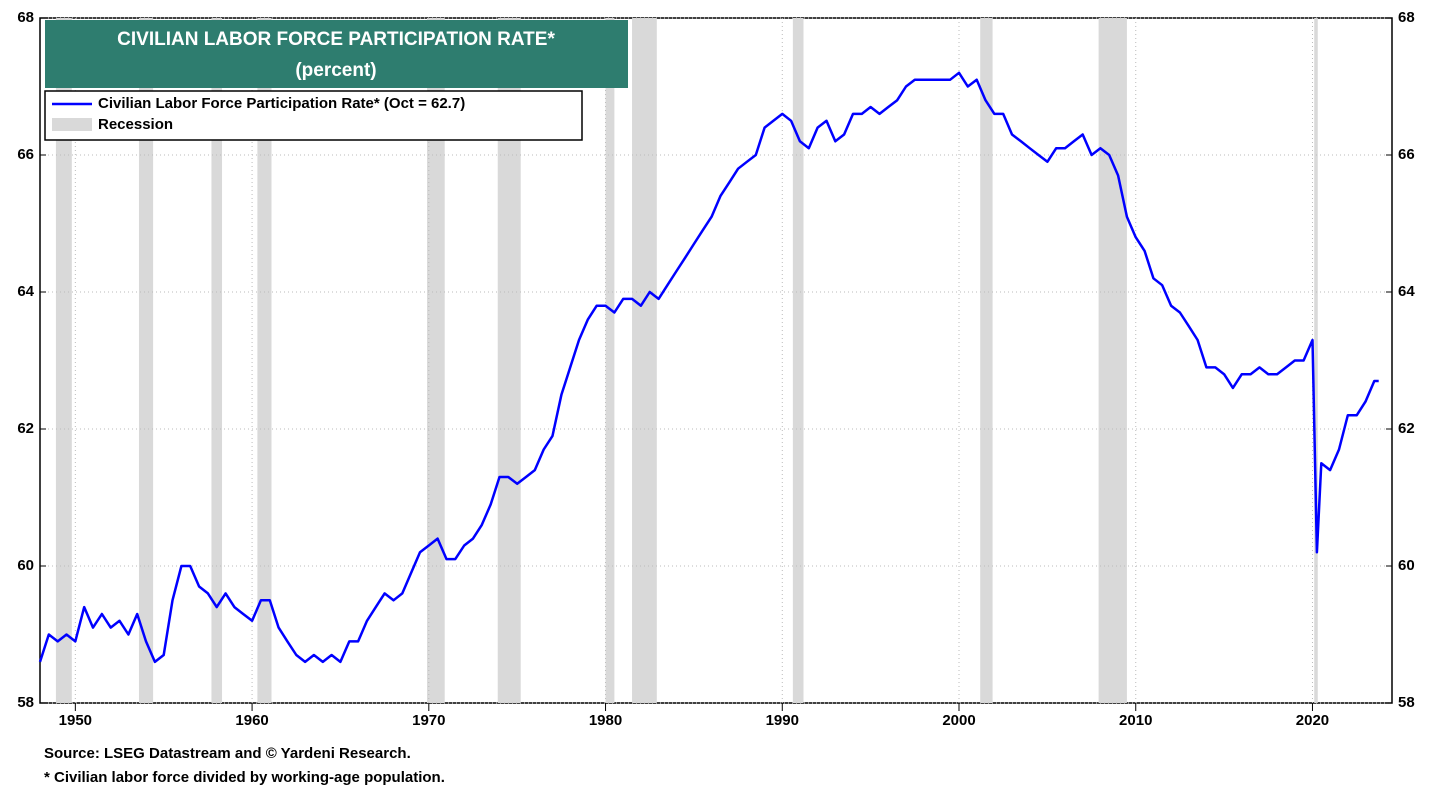 The image size is (1446, 792). What do you see at coordinates (135, 124) in the screenshot?
I see `legend-label: Recession` at bounding box center [135, 124].